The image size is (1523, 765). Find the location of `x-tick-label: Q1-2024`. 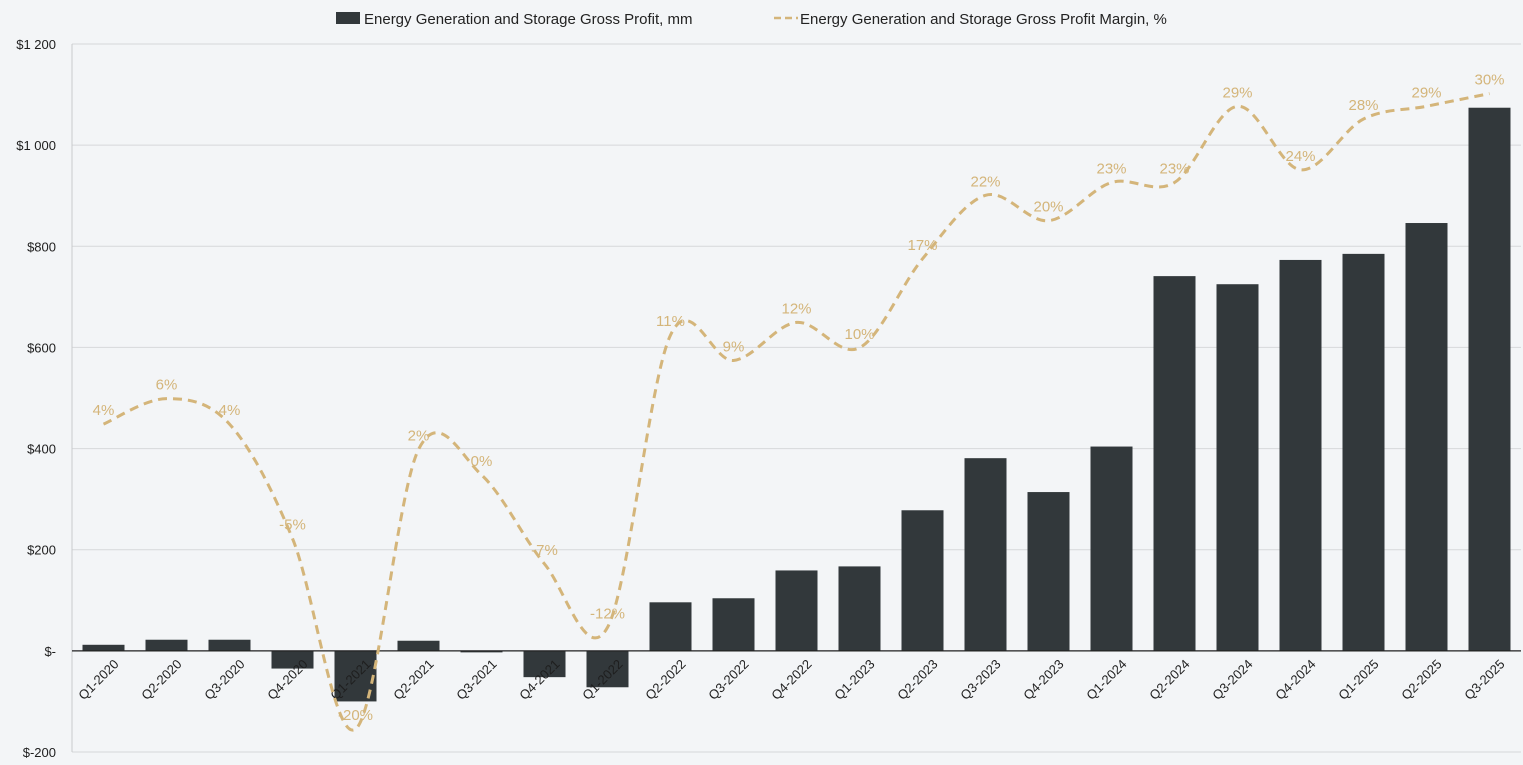

x-tick-label: Q1-2024 is located at coordinates (1106, 679).